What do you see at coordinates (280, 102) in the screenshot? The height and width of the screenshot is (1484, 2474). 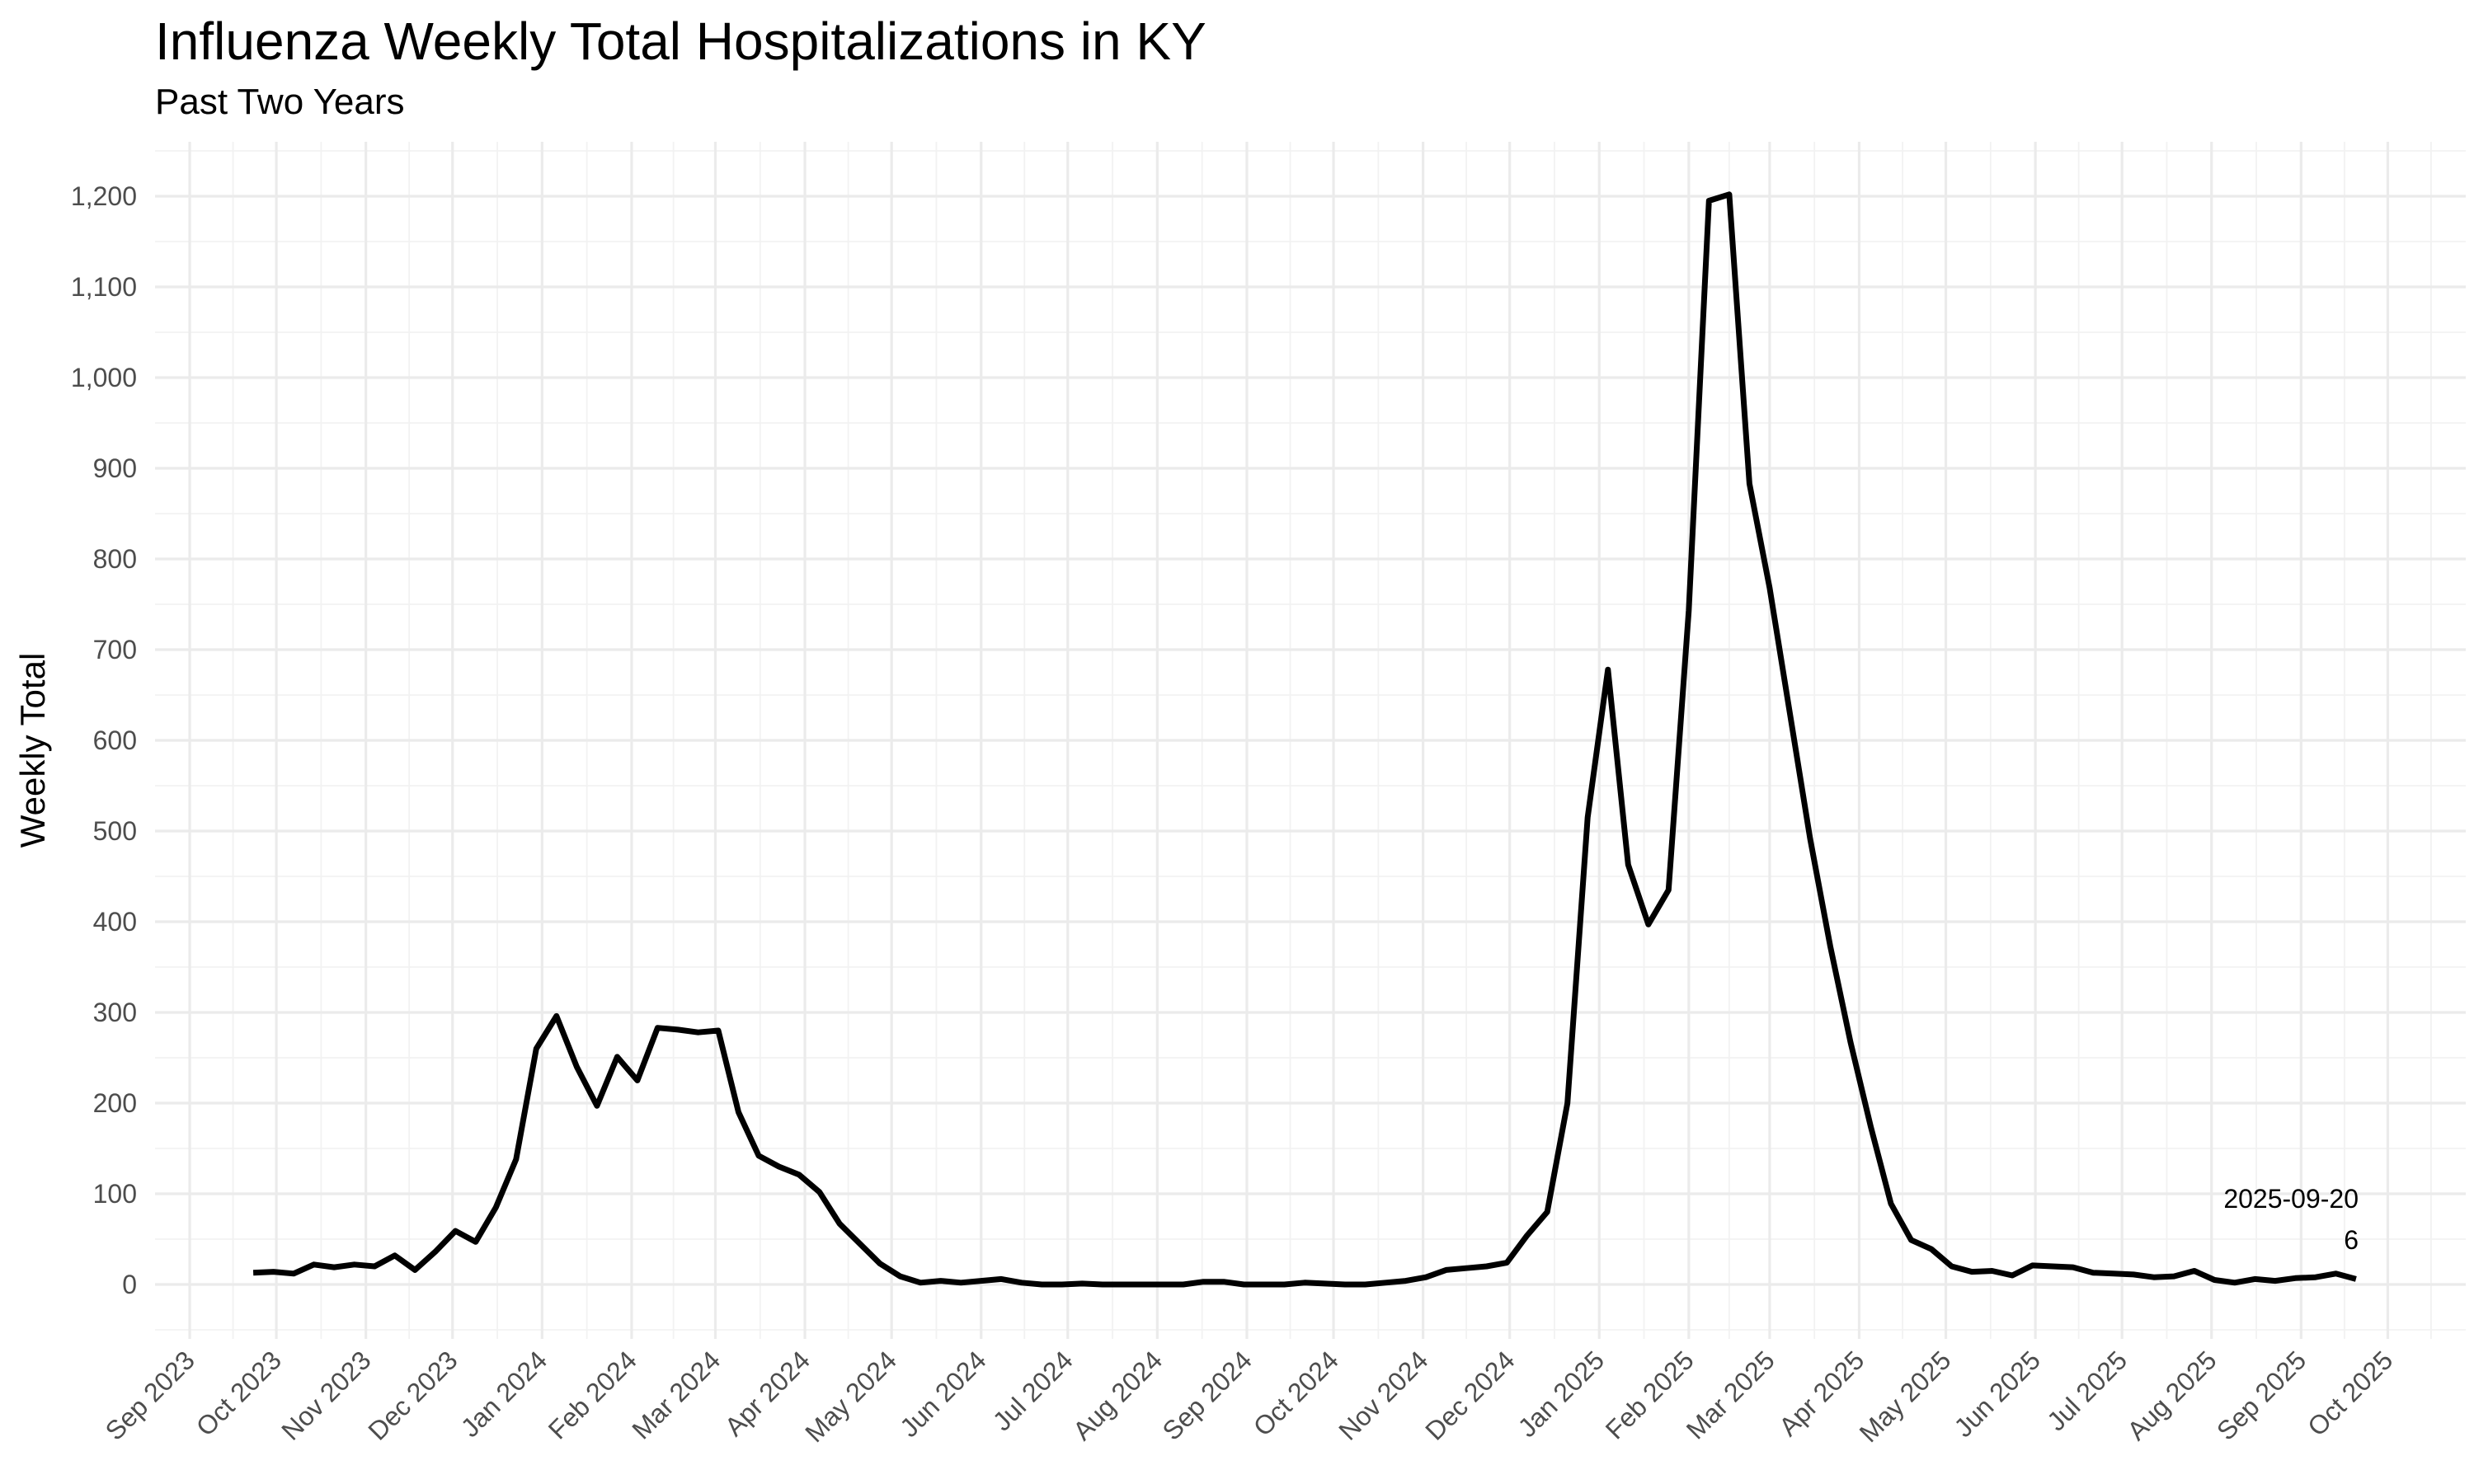 I see `chart-subtitle: Past Two Years` at bounding box center [280, 102].